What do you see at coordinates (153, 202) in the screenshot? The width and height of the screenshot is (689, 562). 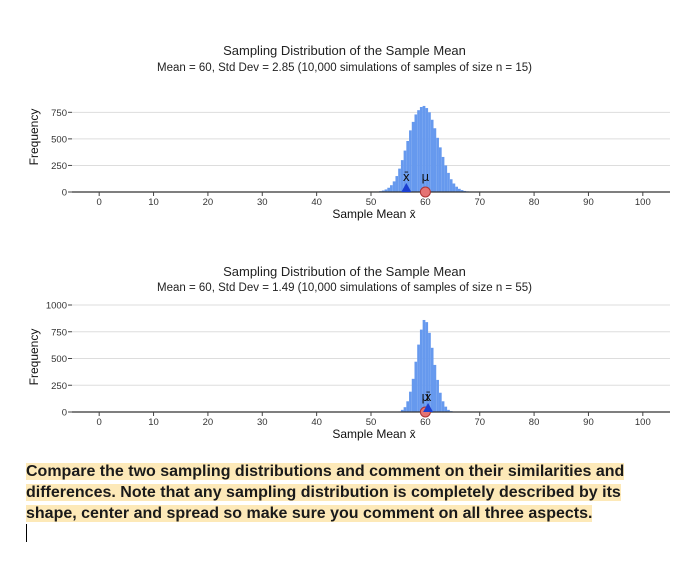 I see `chart1-xtick-label: 10` at bounding box center [153, 202].